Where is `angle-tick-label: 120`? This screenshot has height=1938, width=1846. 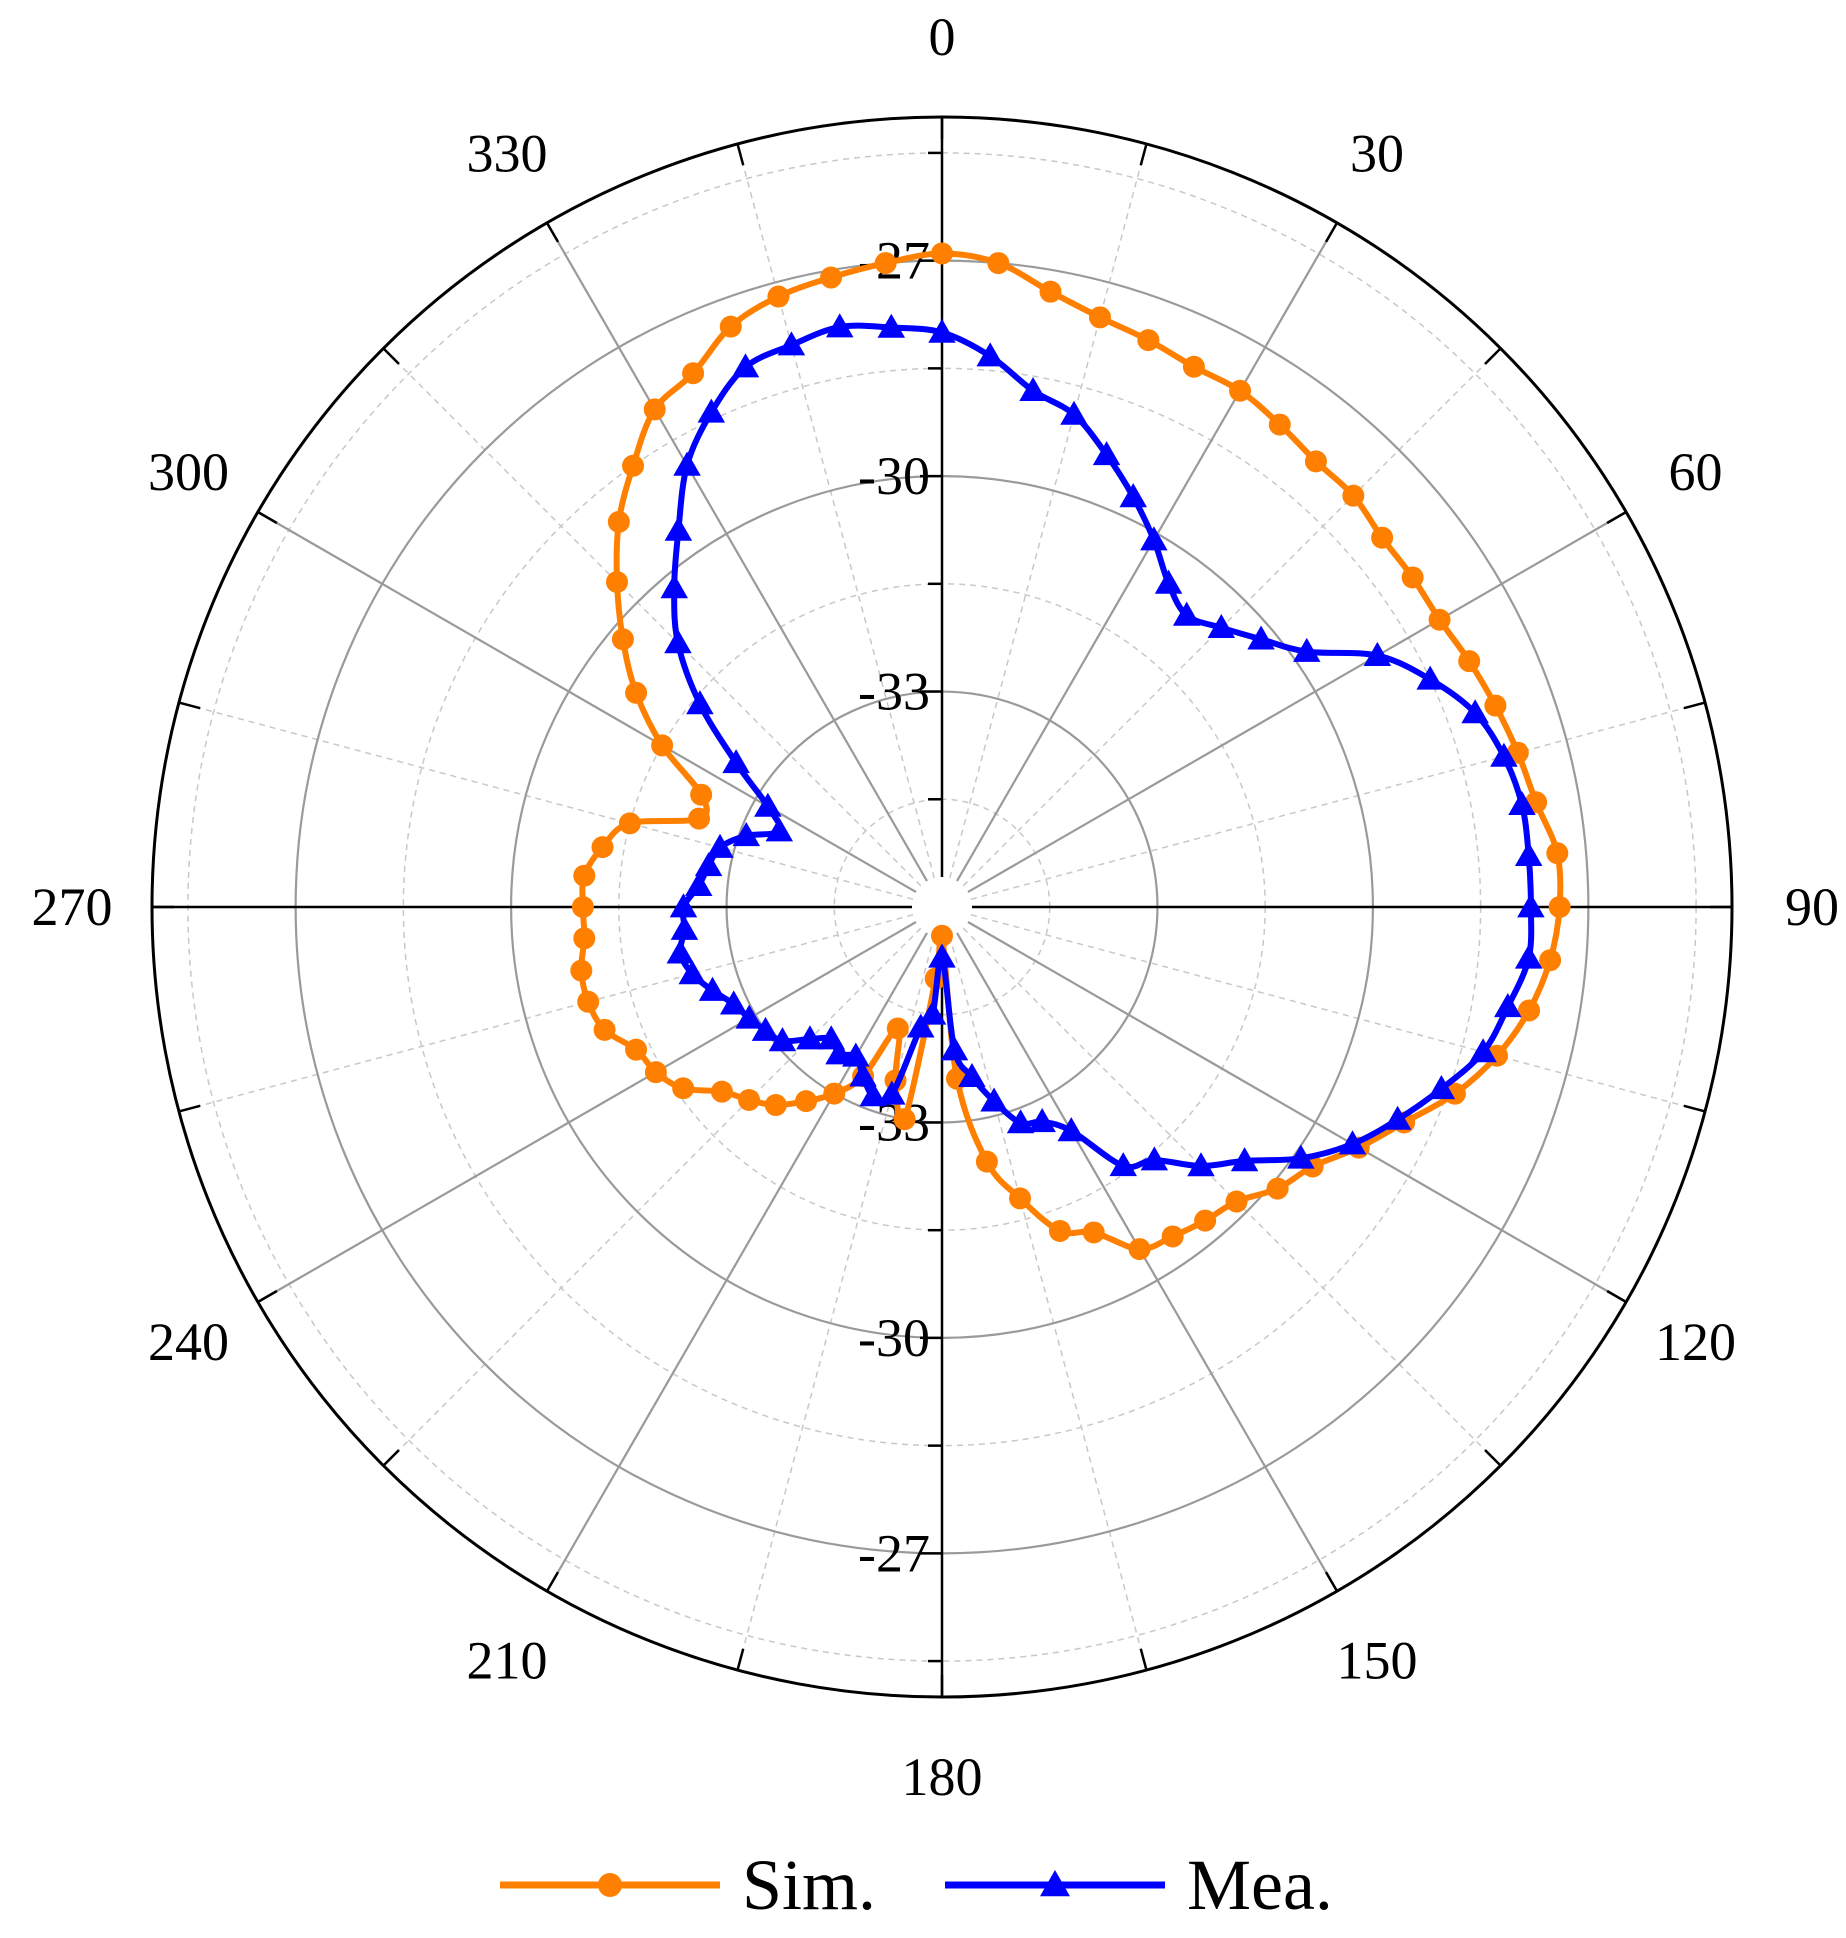 angle-tick-label: 120 is located at coordinates (1695, 1342).